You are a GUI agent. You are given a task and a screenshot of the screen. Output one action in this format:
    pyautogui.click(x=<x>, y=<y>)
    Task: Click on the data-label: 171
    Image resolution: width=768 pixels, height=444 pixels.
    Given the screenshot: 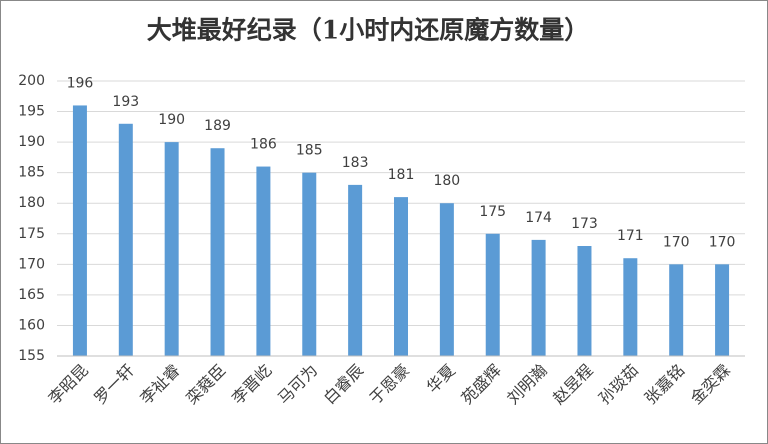 What is the action you would take?
    pyautogui.click(x=630, y=236)
    